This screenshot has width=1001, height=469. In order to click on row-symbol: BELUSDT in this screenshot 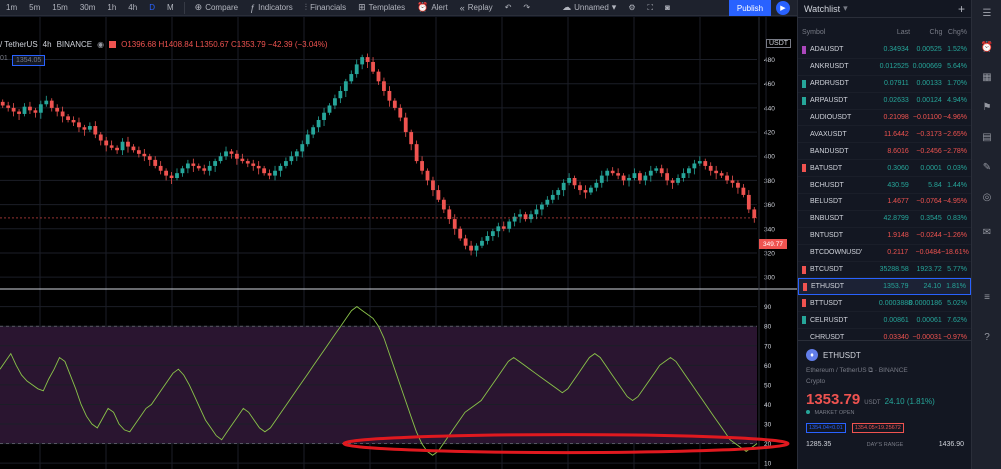, I will do `click(826, 202)`.